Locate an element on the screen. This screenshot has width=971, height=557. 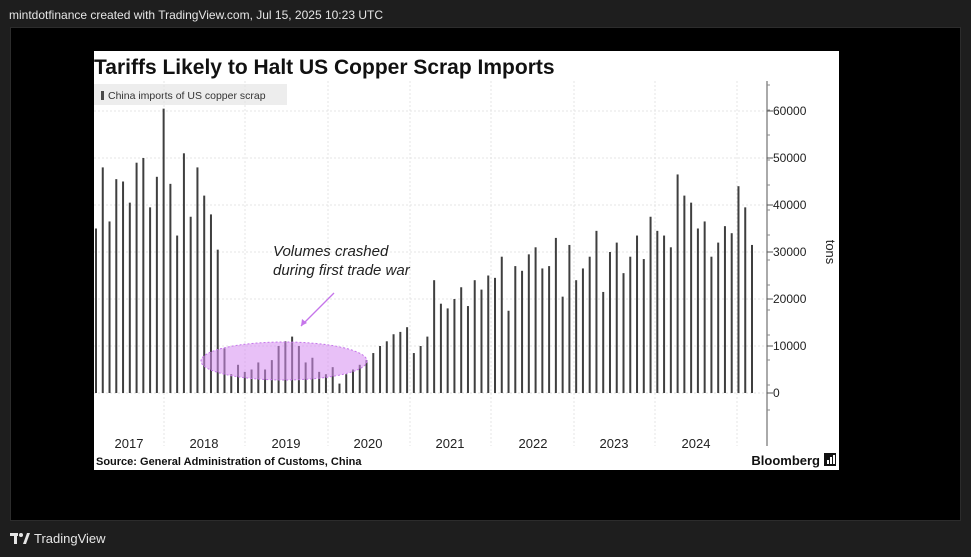
legend-label: China imports of US copper scrap is located at coordinates (187, 96).